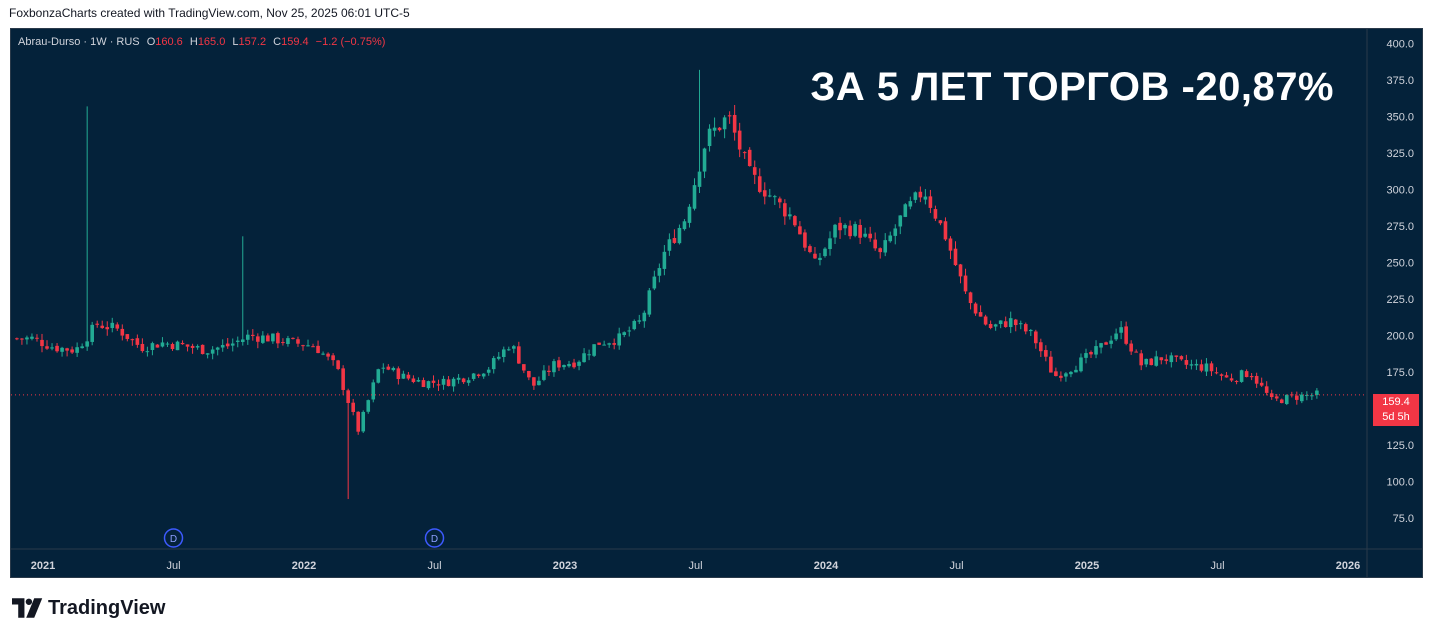  I want to click on x-tick-label: 2025, so click(1087, 566).